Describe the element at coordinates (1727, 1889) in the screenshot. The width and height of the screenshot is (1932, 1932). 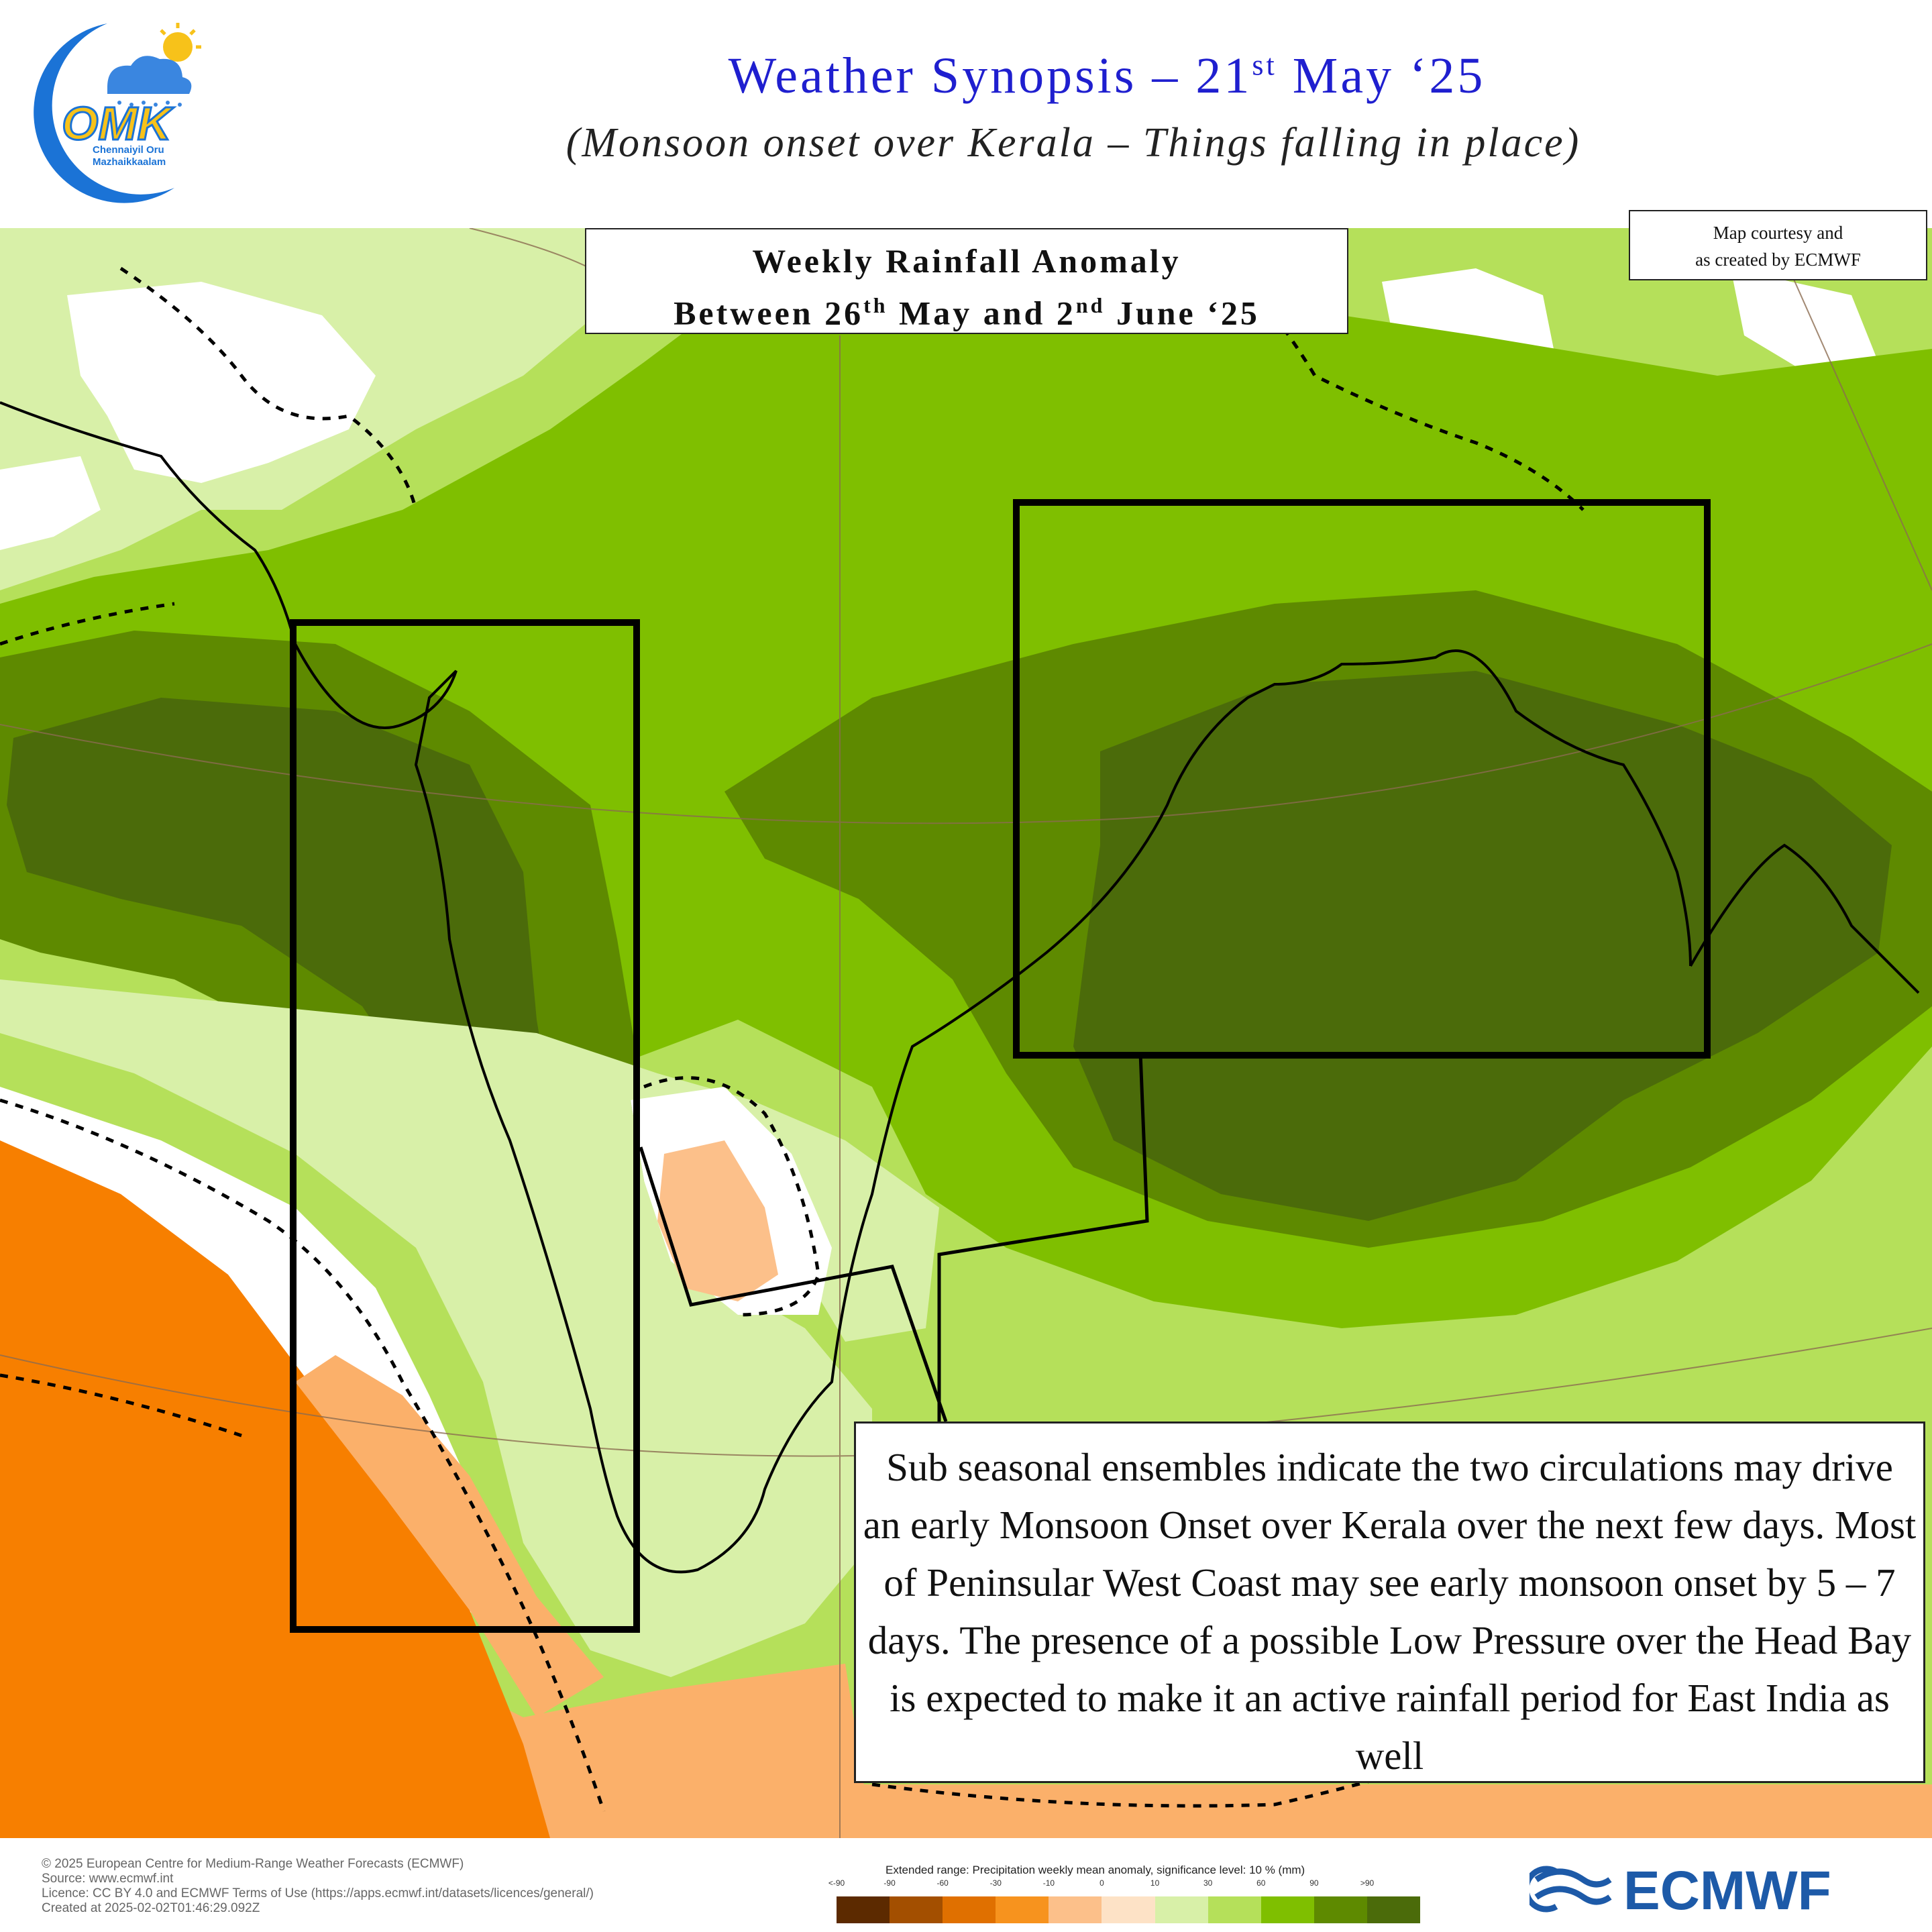
I see `svg-text: ECMWF` at that location.